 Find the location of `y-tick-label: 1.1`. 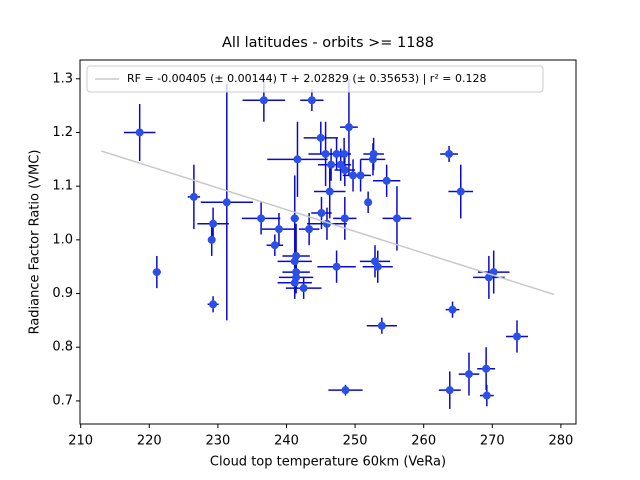

y-tick-label: 1.1 is located at coordinates (62, 186).